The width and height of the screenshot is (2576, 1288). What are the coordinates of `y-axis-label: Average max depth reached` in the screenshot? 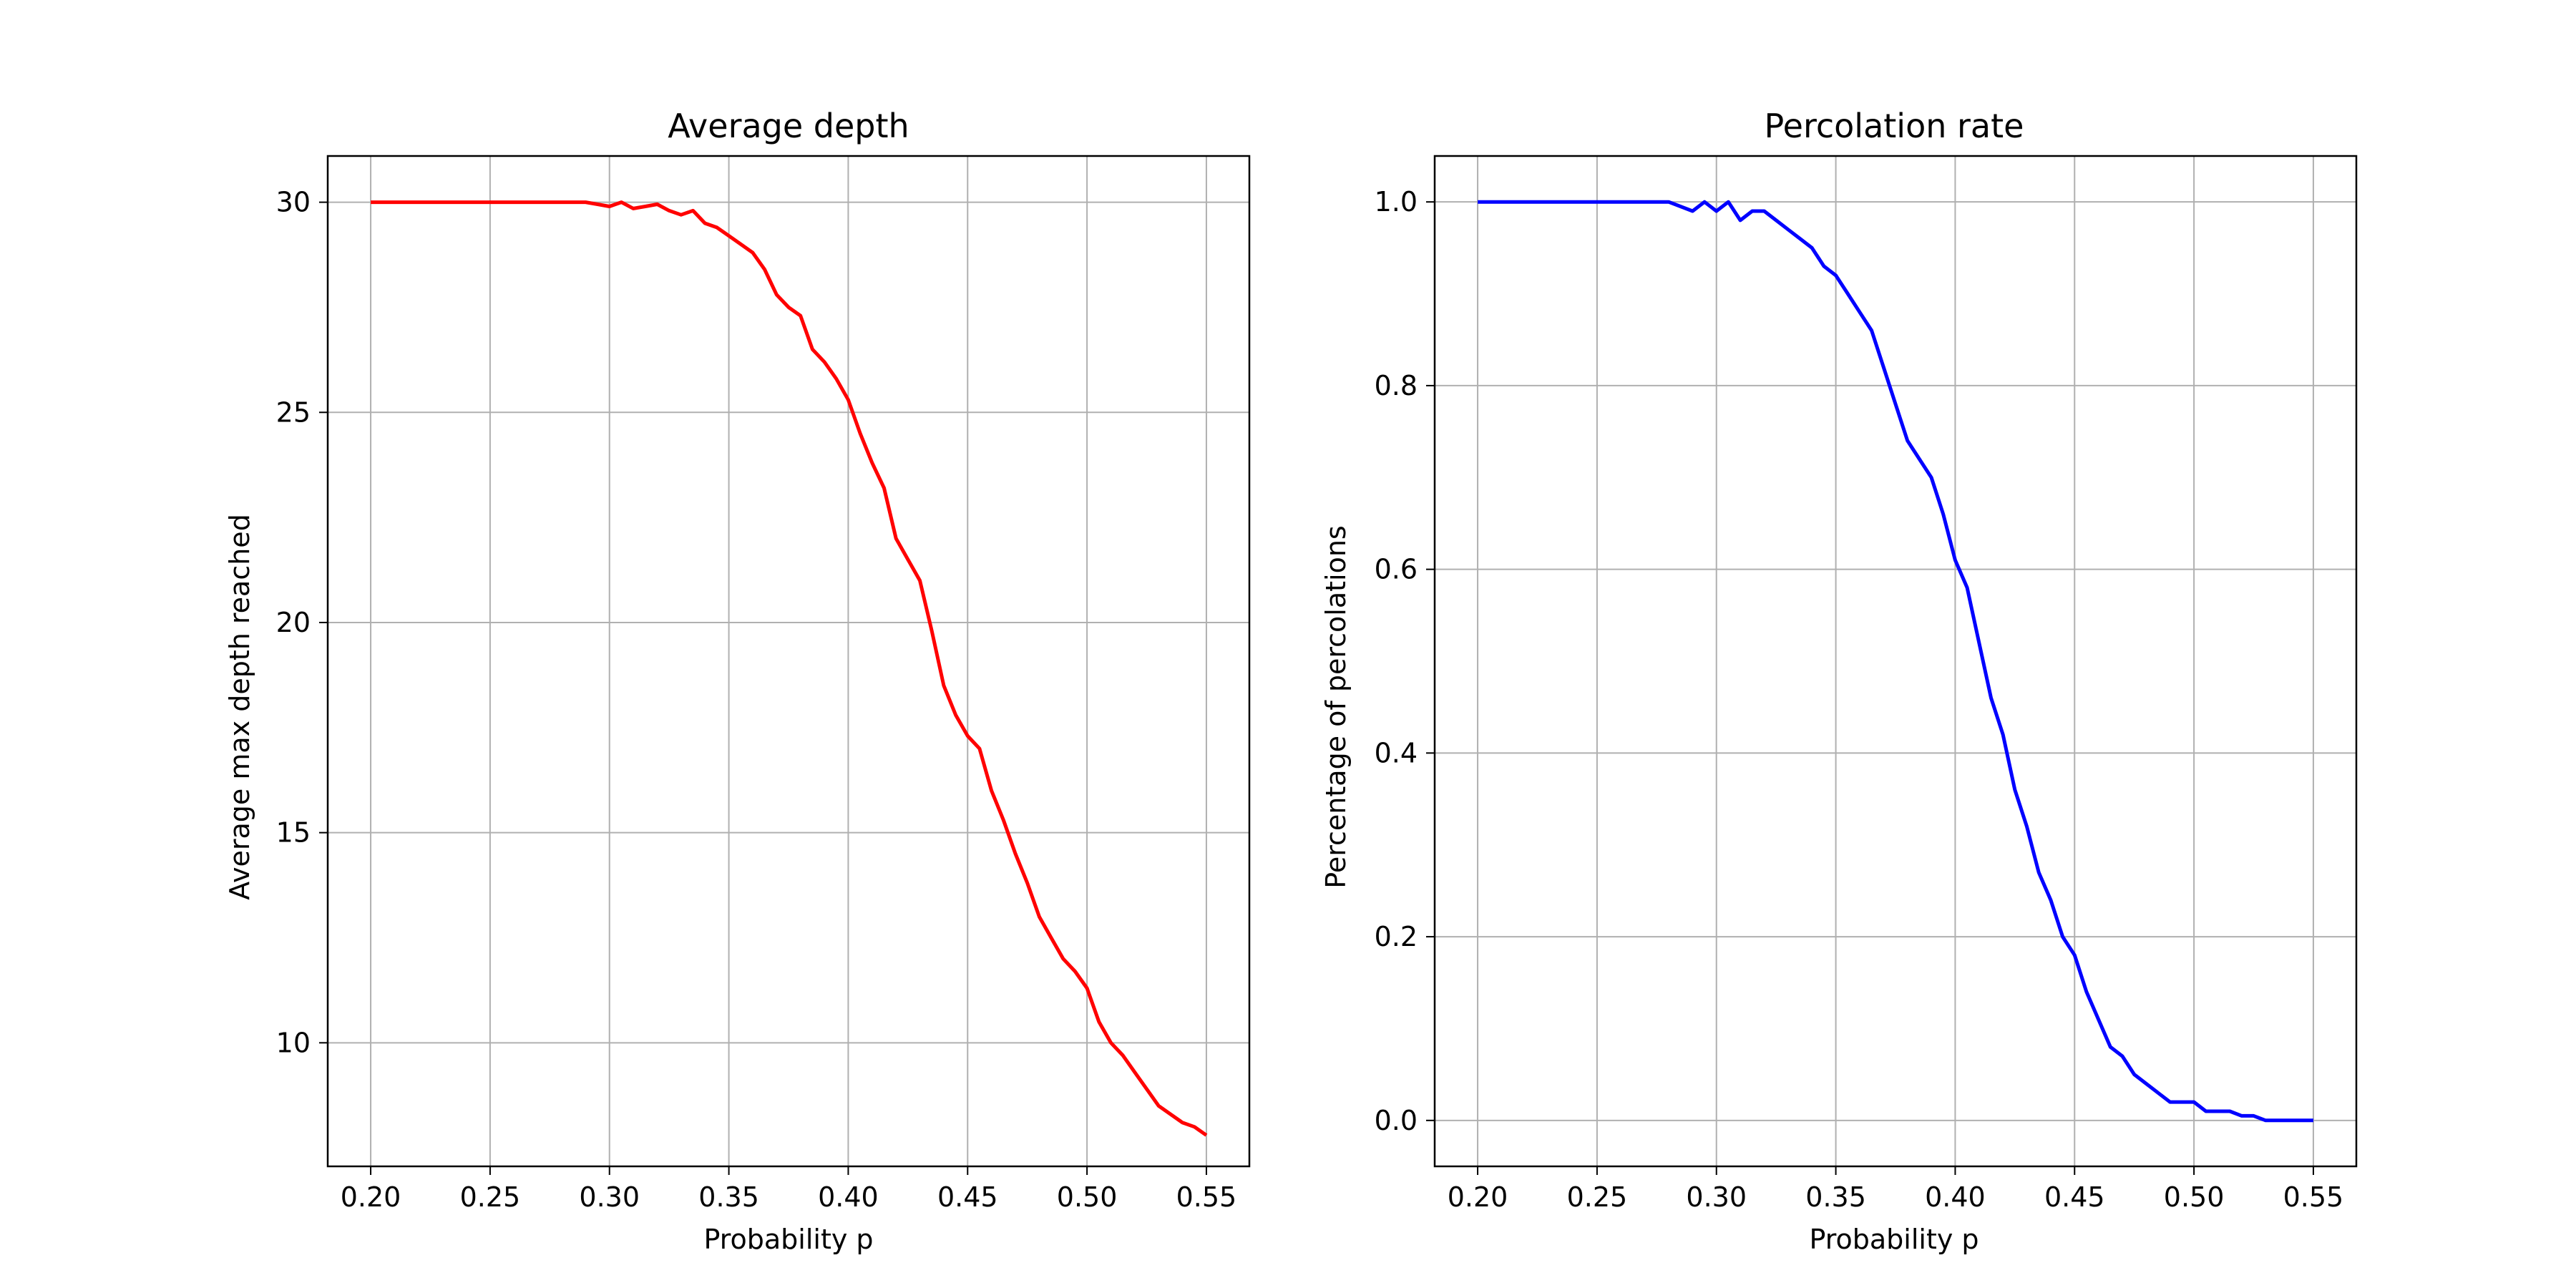 It's located at (239, 707).